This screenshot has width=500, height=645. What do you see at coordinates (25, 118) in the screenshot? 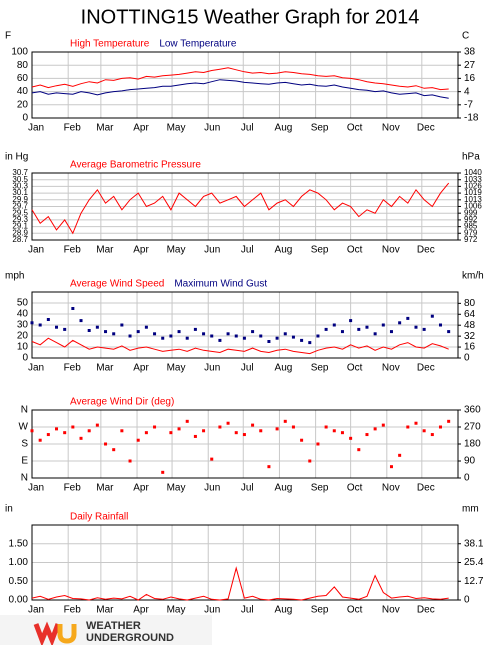
I see `y-tick-label: 0` at bounding box center [25, 118].